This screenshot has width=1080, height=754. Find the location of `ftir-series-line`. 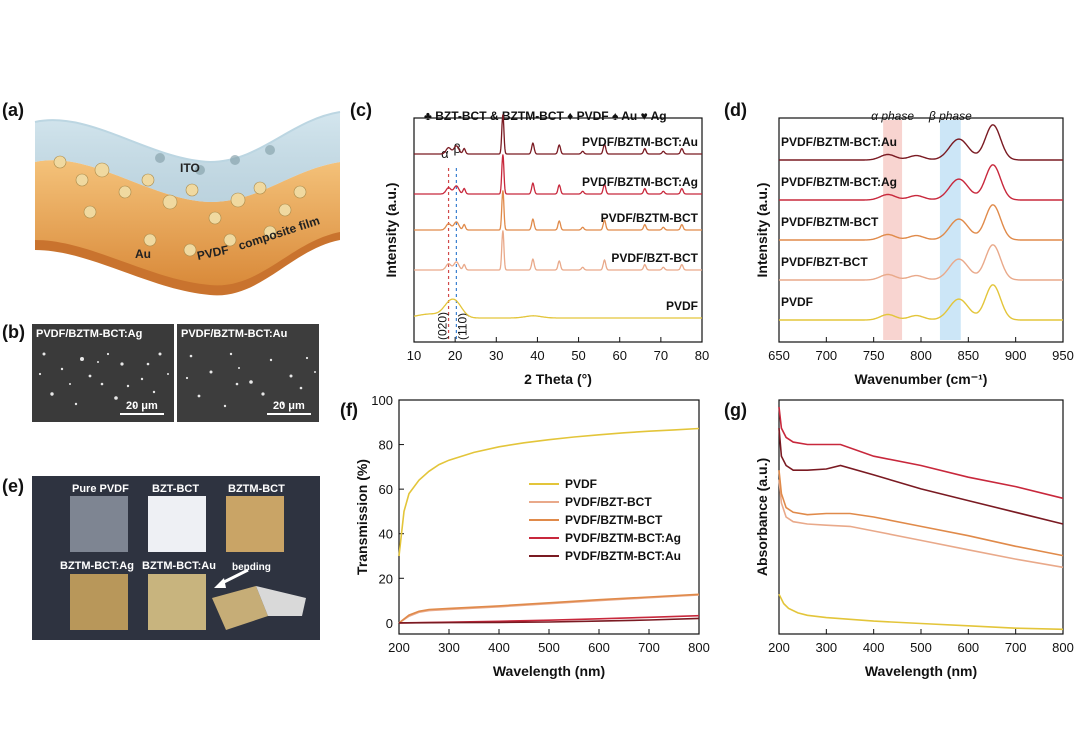

ftir-series-line is located at coordinates (921, 222).